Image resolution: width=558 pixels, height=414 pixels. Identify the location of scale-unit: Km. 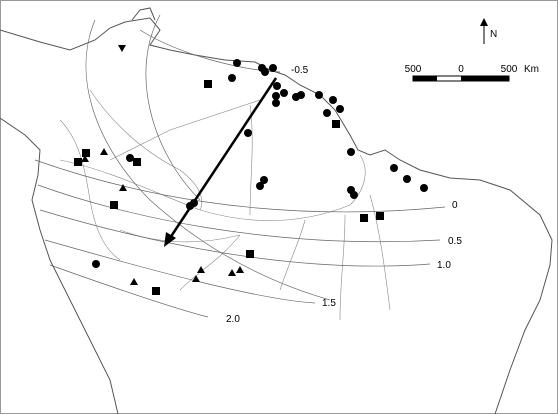
(531, 69).